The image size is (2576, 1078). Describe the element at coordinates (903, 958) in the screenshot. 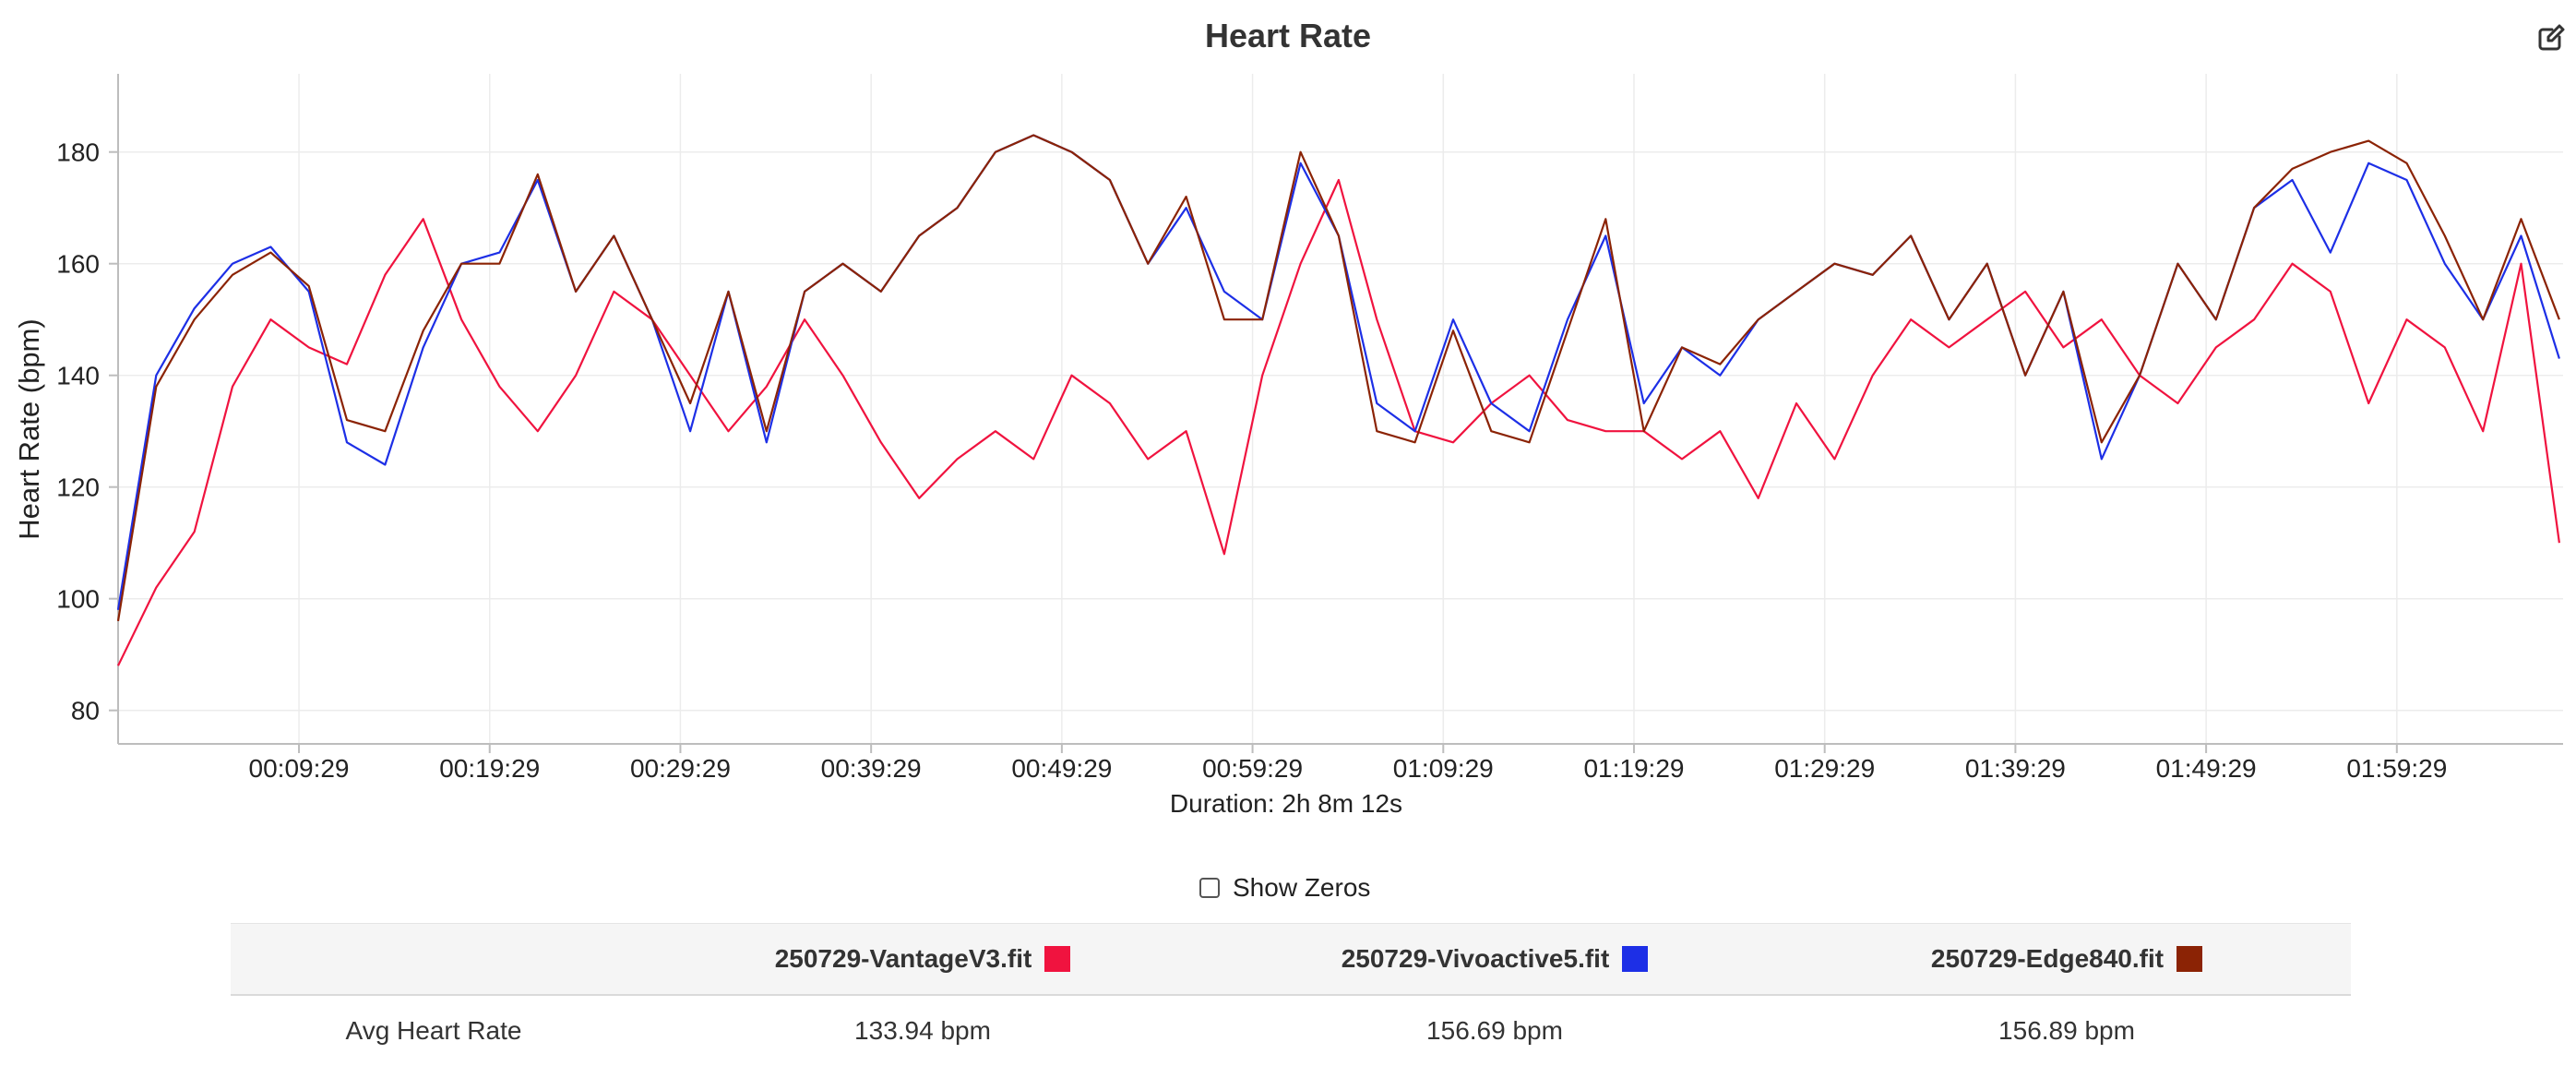

I see `file-name: 250729-VantageV3.fit` at that location.